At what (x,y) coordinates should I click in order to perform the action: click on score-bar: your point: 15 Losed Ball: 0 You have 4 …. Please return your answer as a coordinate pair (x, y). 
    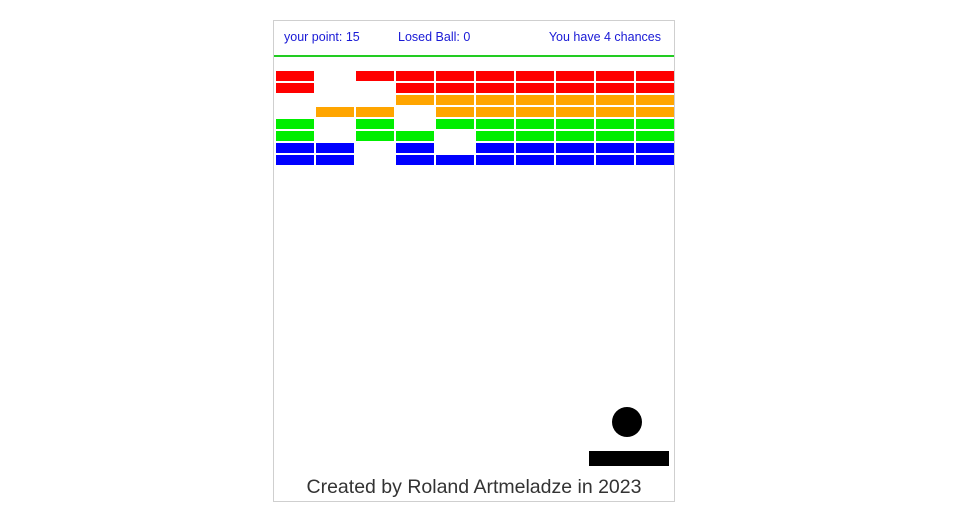
    Looking at the image, I should click on (474, 39).